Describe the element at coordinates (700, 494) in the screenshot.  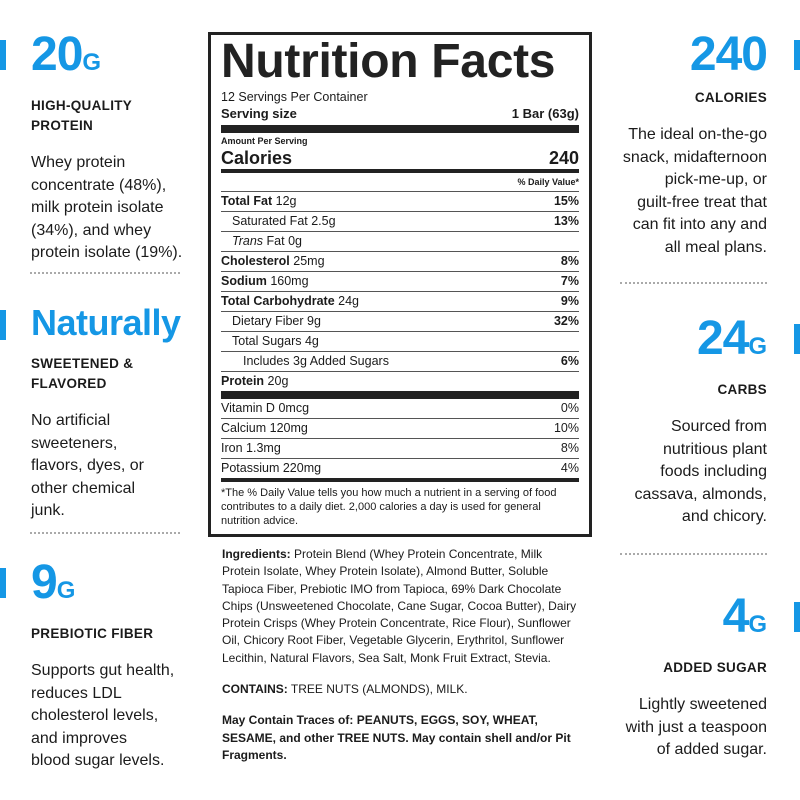
I see `feature-text-line: cassava, almonds,` at that location.